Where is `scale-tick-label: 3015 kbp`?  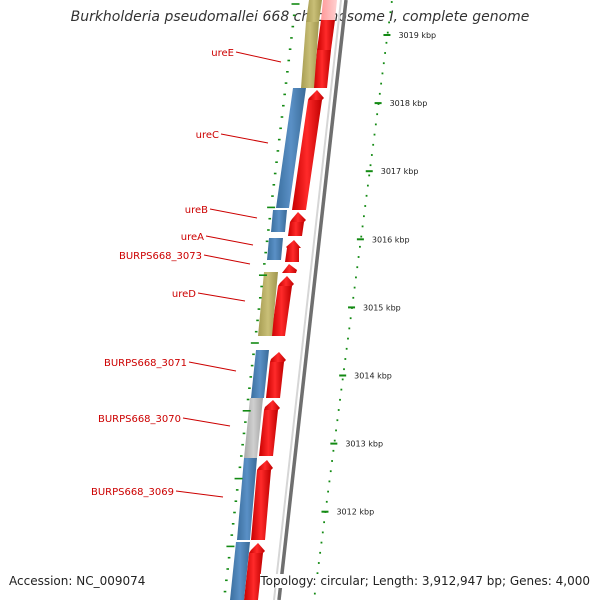 scale-tick-label: 3015 kbp is located at coordinates (382, 307).